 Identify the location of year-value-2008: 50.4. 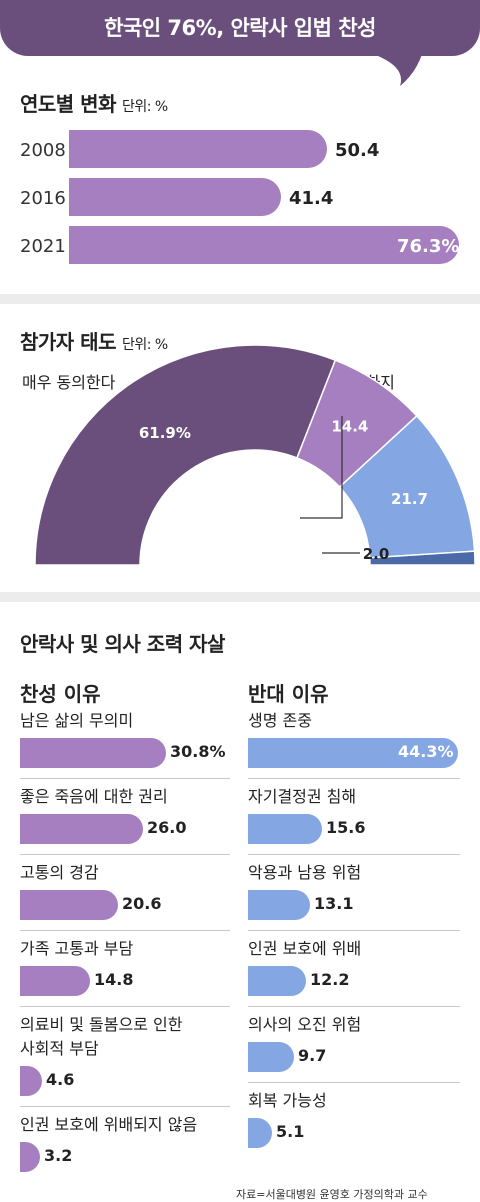
(357, 150).